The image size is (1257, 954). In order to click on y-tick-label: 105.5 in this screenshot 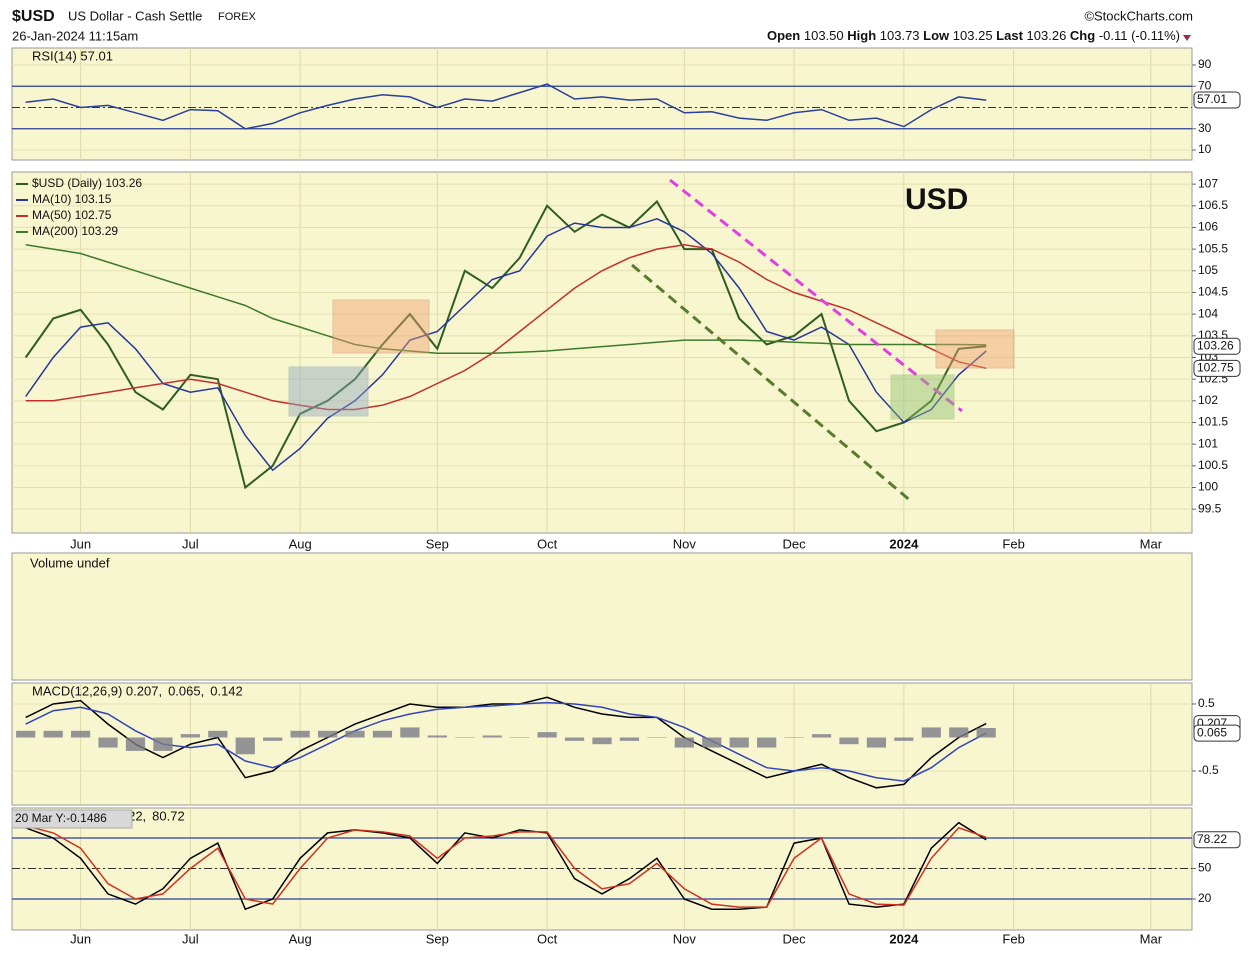, I will do `click(1213, 248)`.